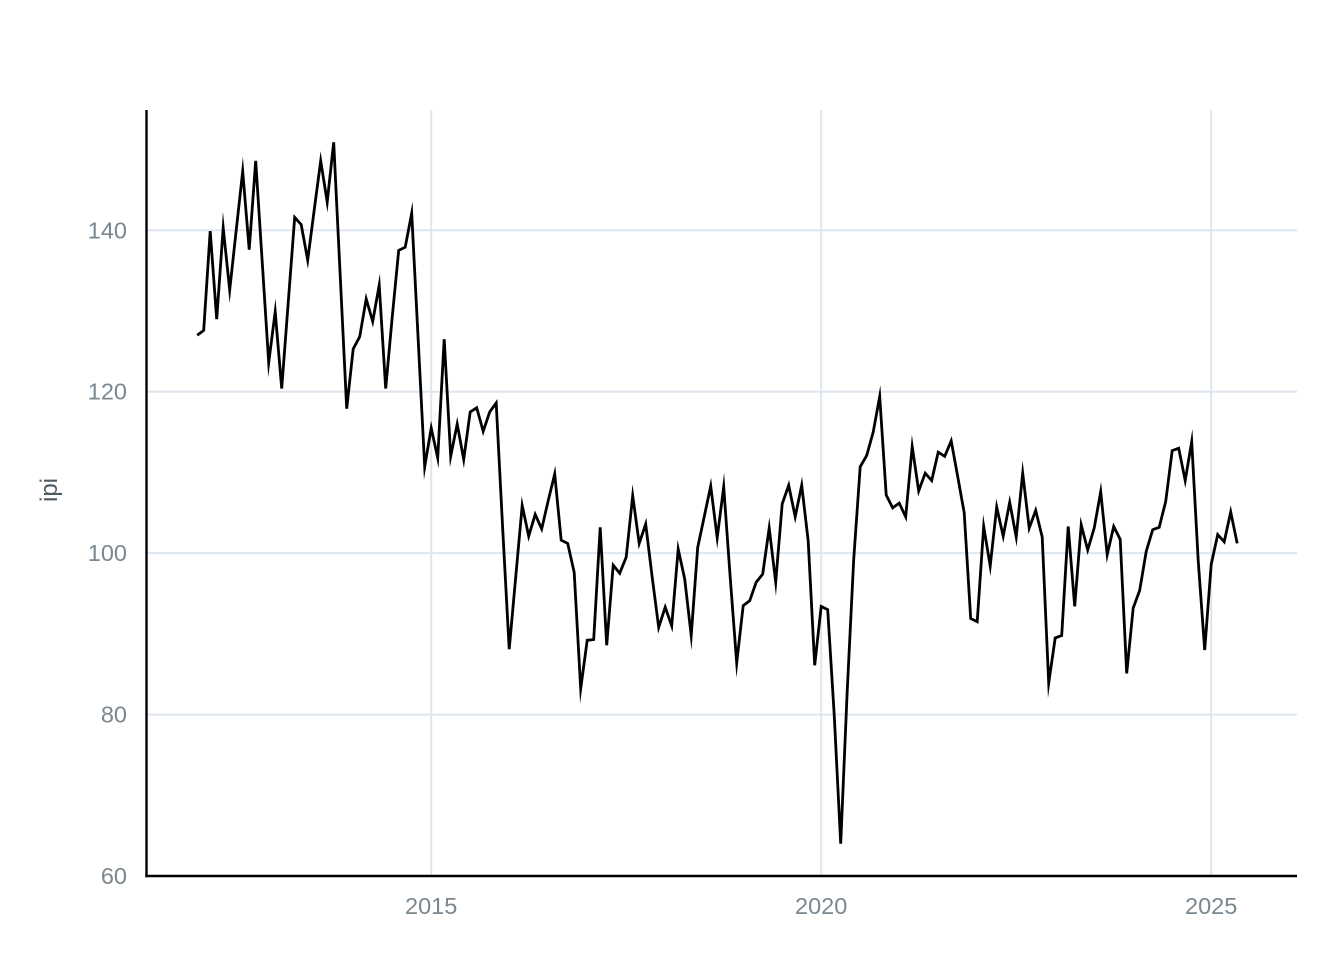 The width and height of the screenshot is (1344, 960). Describe the element at coordinates (114, 876) in the screenshot. I see `y-tick-label-60: 60` at that location.